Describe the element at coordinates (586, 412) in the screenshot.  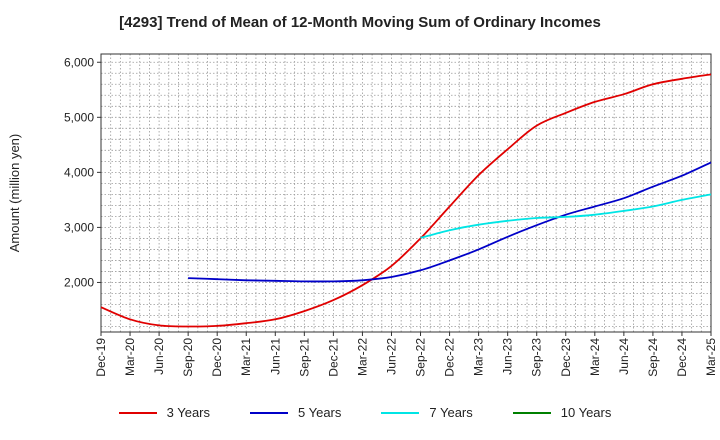
I see `legend-label: 10 Years` at that location.